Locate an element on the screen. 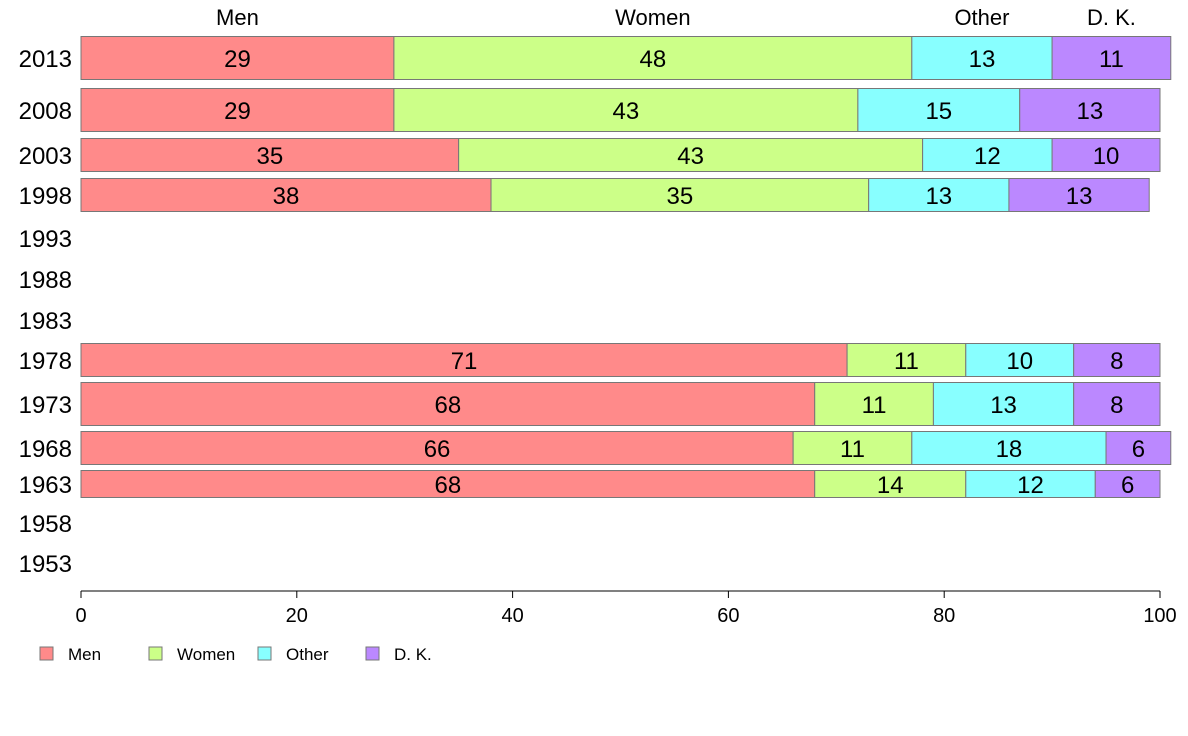 This screenshot has height=736, width=1188. year-label-1978: 1978 is located at coordinates (45, 361).